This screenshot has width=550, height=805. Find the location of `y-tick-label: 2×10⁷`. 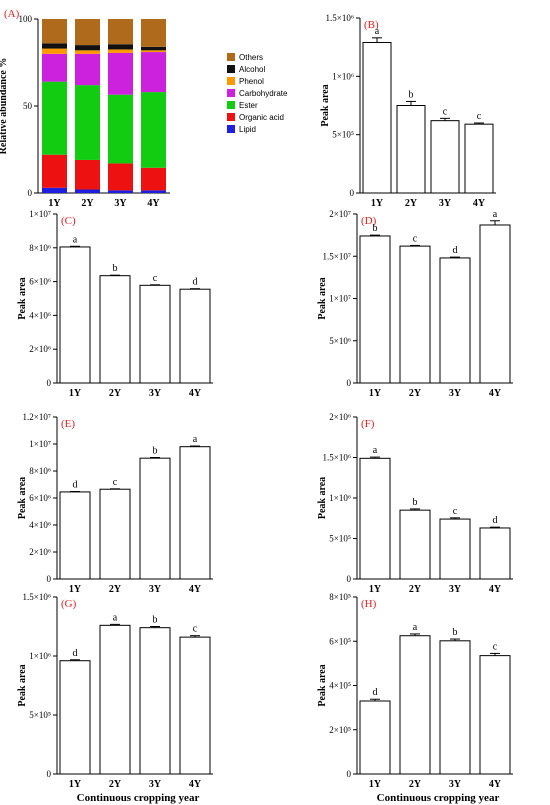

y-tick-label: 2×10⁷ is located at coordinates (340, 214).